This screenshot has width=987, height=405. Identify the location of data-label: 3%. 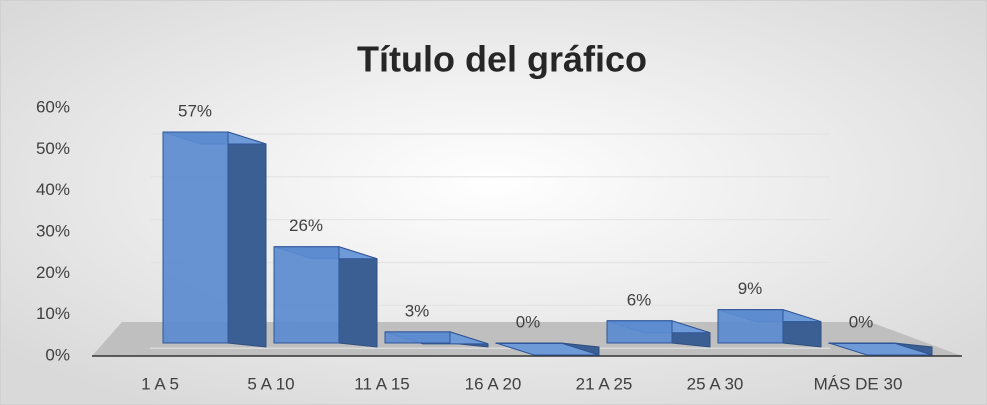
(417, 310).